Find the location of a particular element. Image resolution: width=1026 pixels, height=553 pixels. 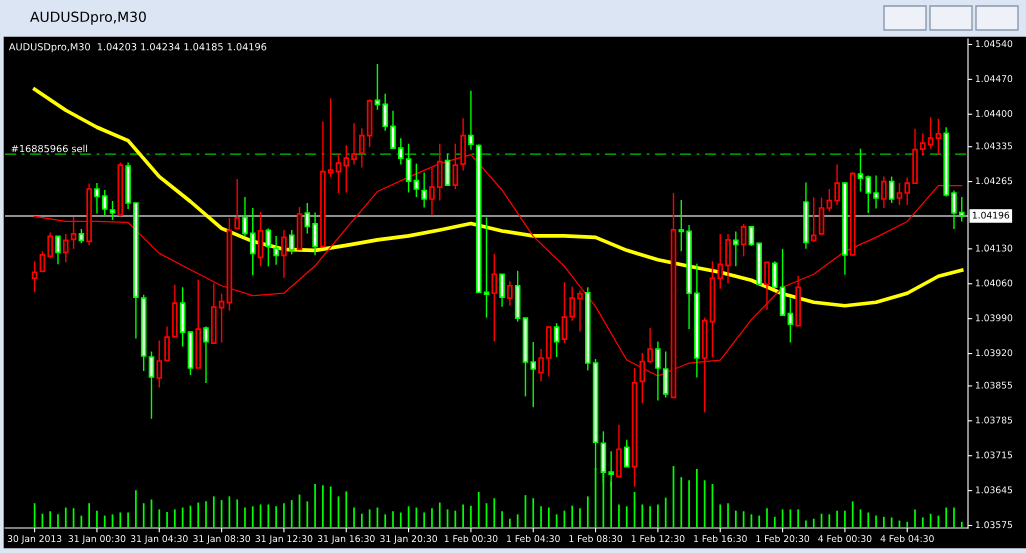

y-tick-label: 1.04470 is located at coordinates (994, 79).